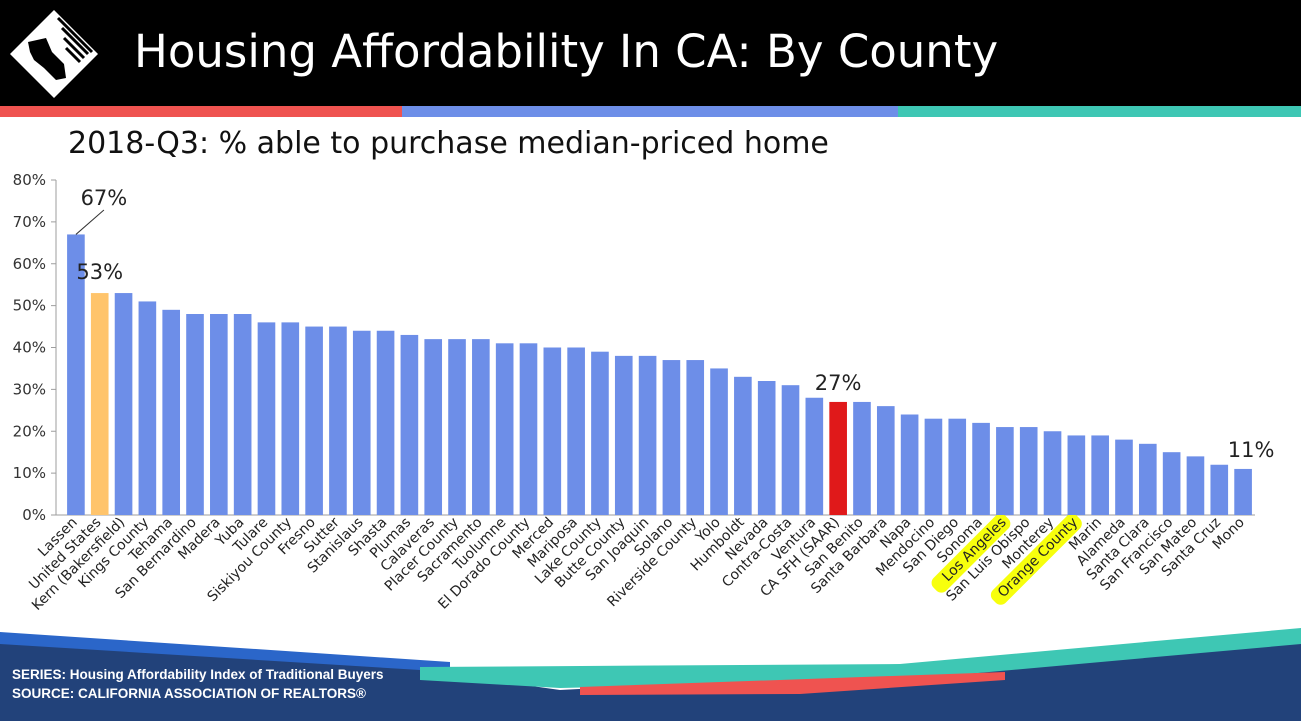  What do you see at coordinates (54, 54) in the screenshot?
I see `california-realtors-logo-icon` at bounding box center [54, 54].